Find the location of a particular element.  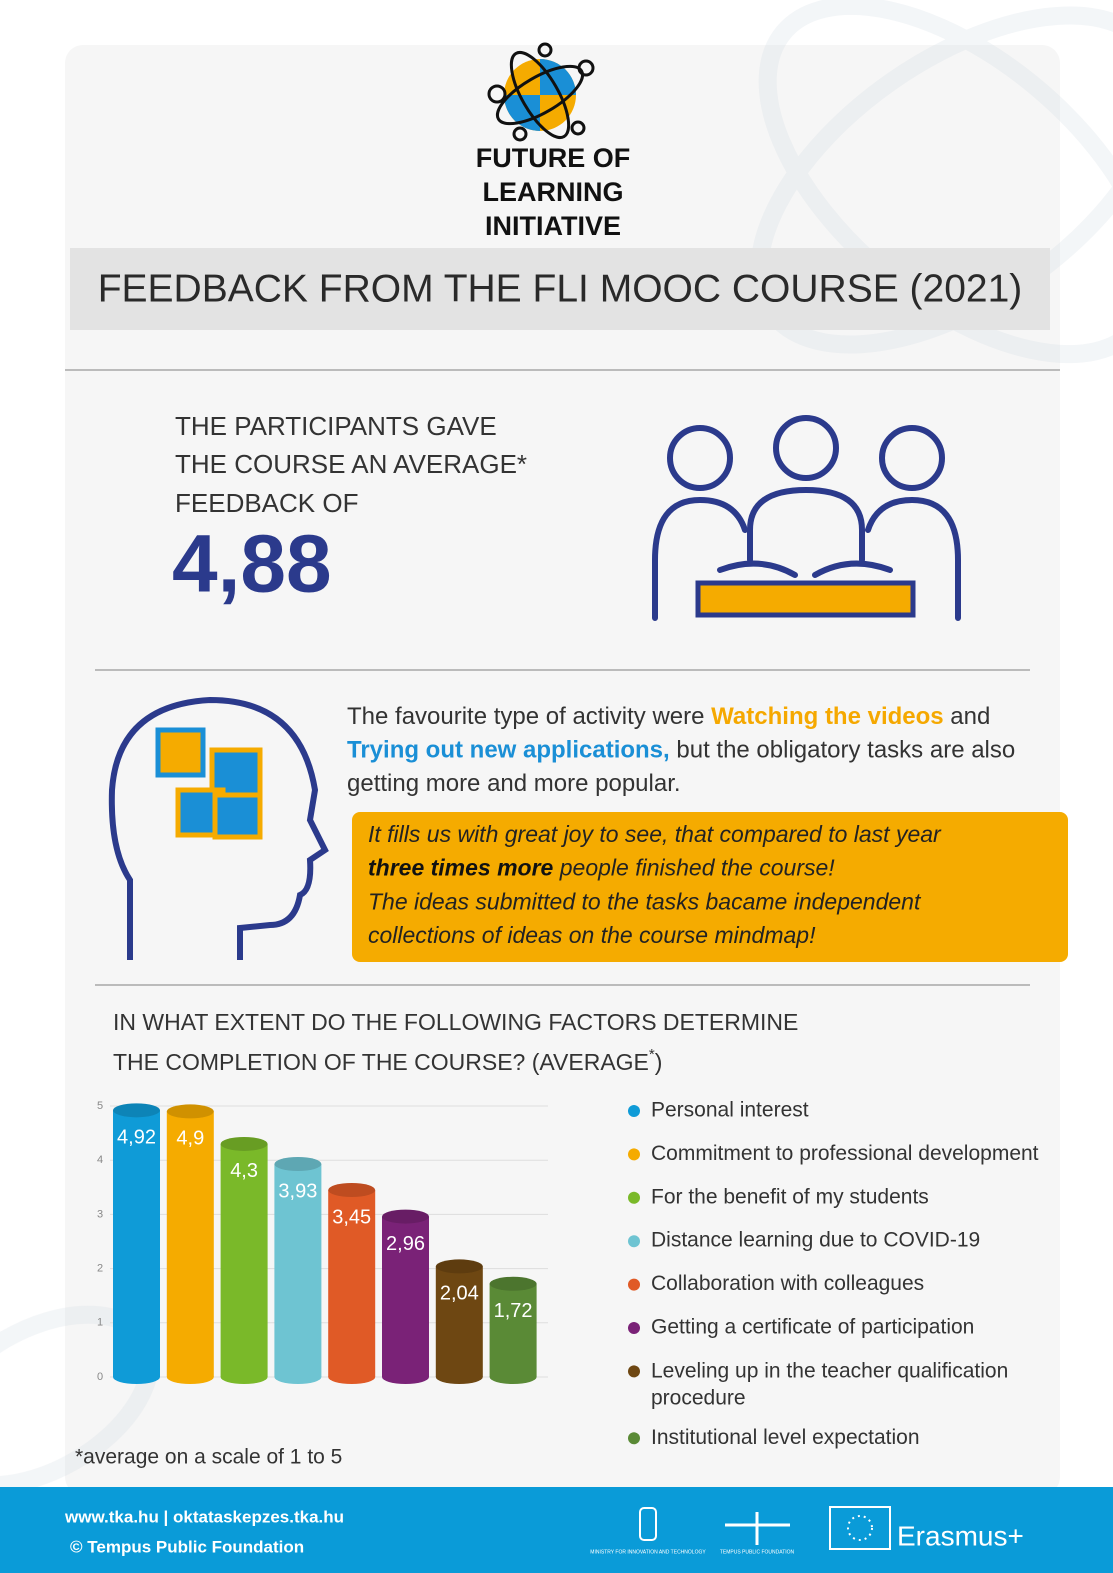

chart-title-part: * is located at coordinates (652, 1054).